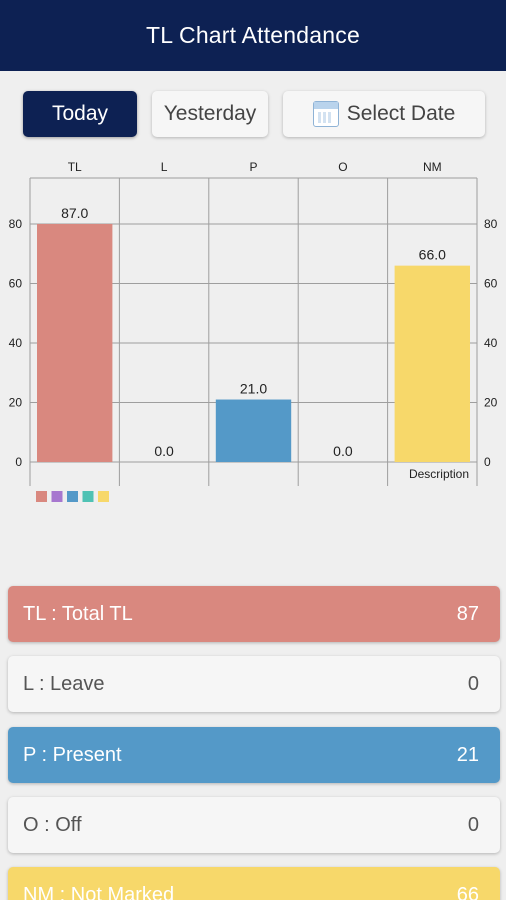 Image resolution: width=506 pixels, height=900 pixels. What do you see at coordinates (75, 167) in the screenshot?
I see `x-category-label: TL` at bounding box center [75, 167].